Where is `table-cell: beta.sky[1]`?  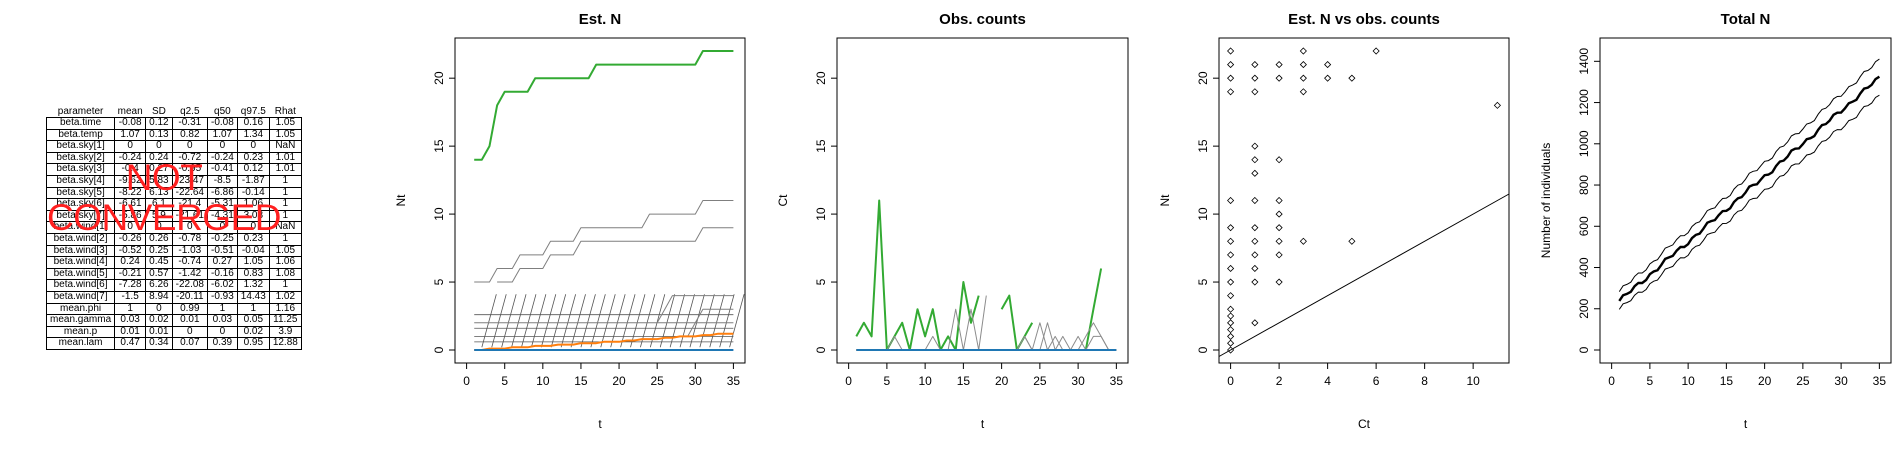
table-cell: beta.sky[1] is located at coordinates (80, 146).